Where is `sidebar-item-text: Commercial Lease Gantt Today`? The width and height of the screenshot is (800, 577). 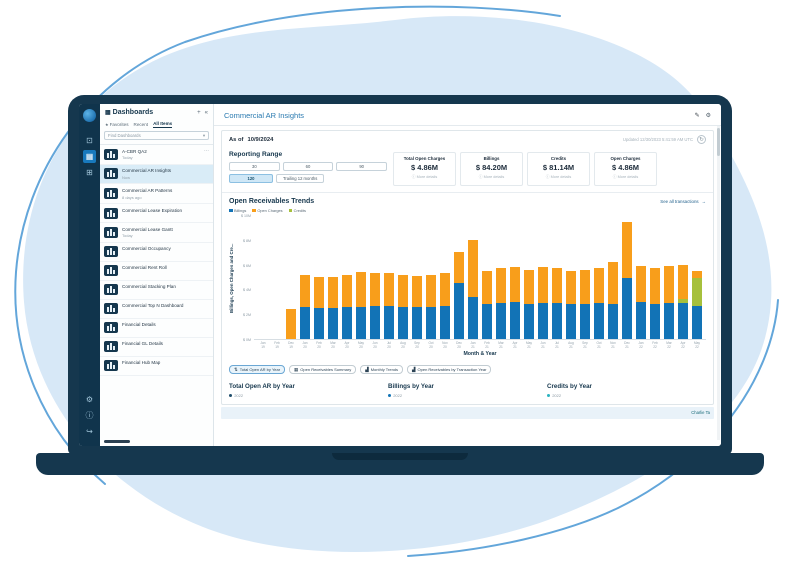
sidebar-item-text: Commercial Lease Gantt Today is located at coordinates (165, 233).